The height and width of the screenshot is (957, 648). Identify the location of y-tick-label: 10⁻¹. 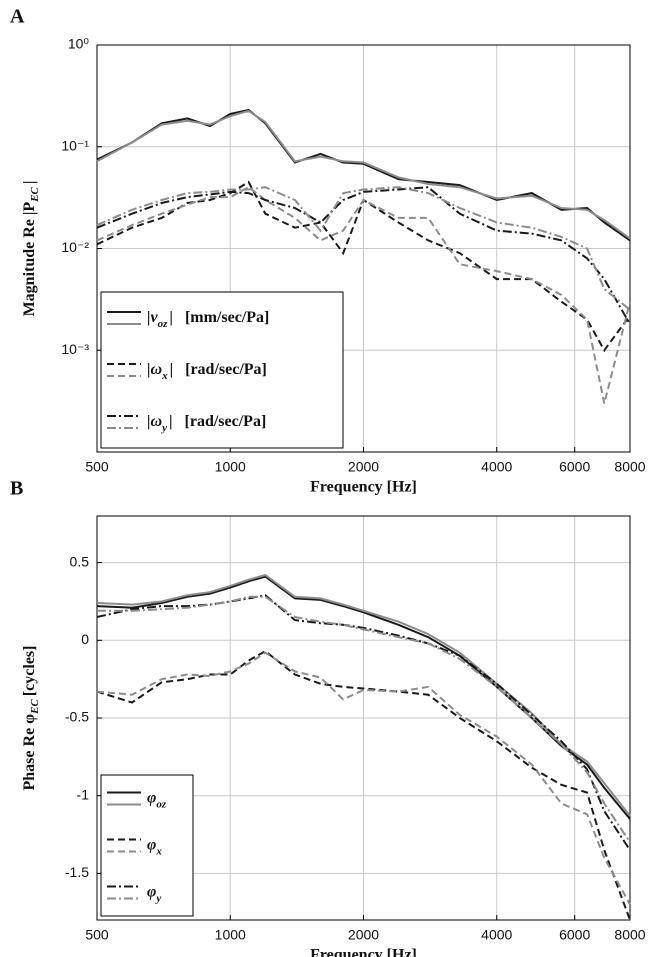
(75, 145).